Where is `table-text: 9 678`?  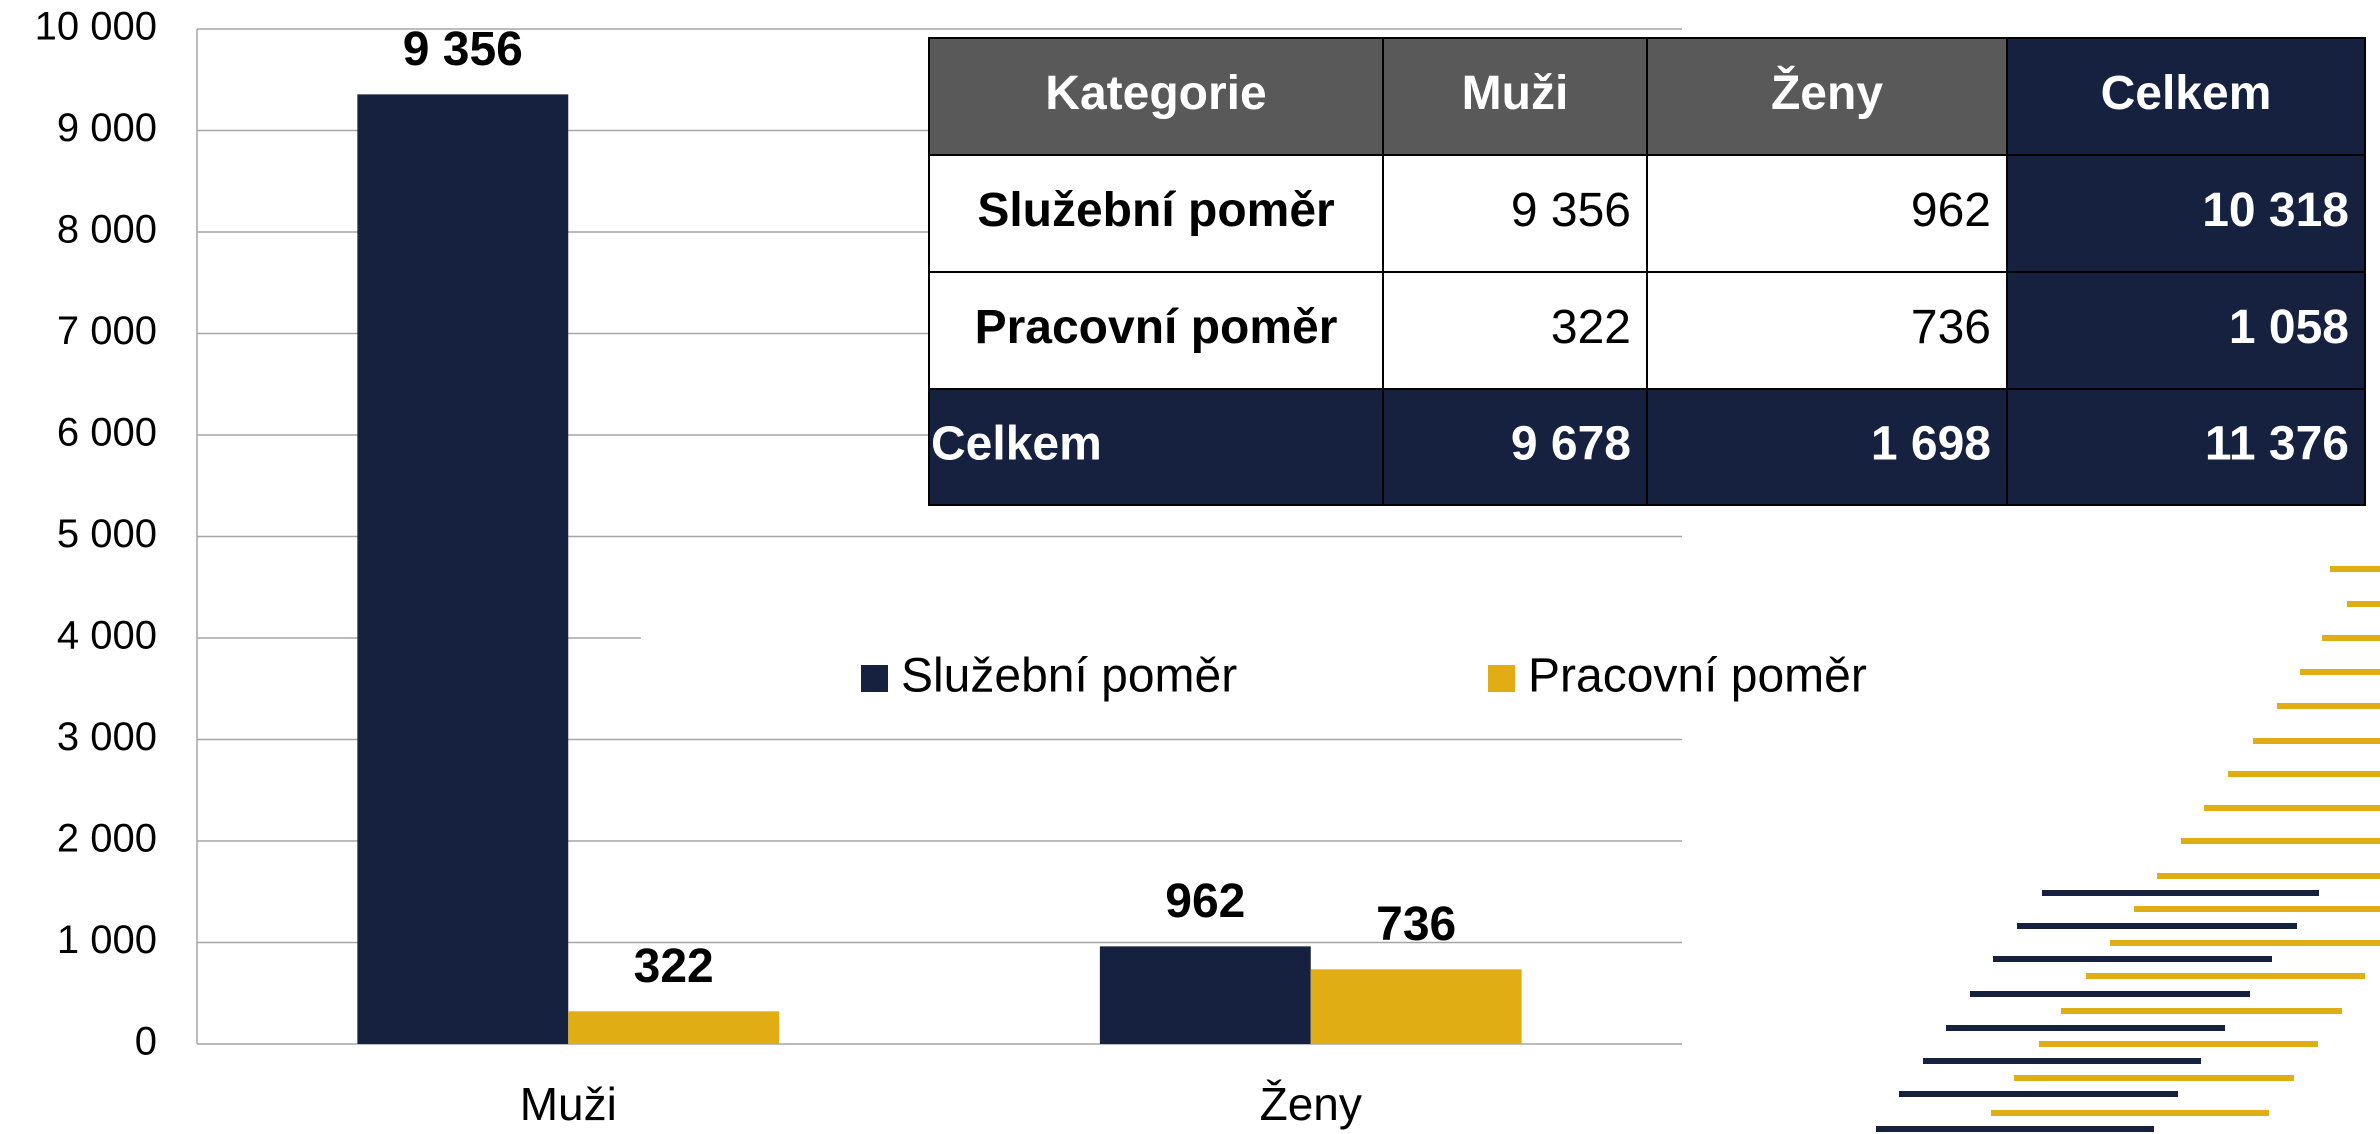 table-text: 9 678 is located at coordinates (1571, 444).